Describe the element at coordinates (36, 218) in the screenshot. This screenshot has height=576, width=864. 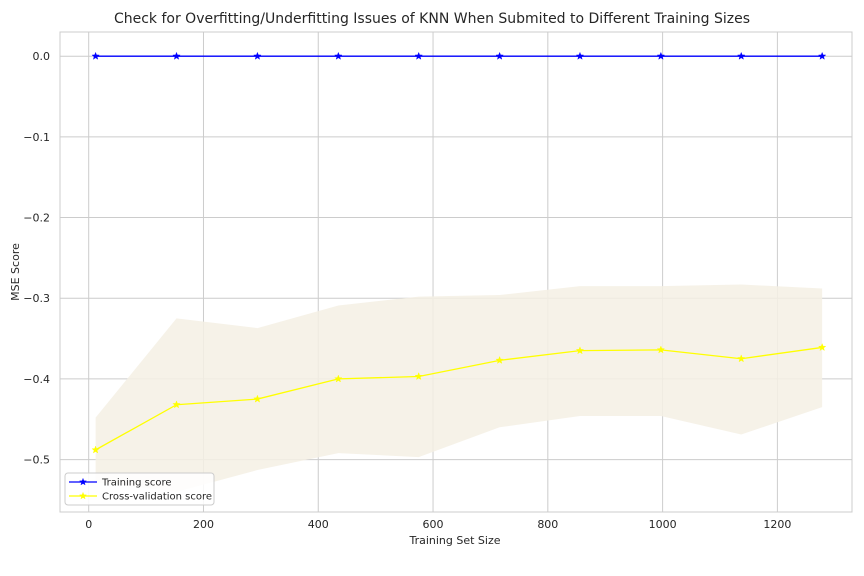
I see `y-tick-label: −0.2` at that location.